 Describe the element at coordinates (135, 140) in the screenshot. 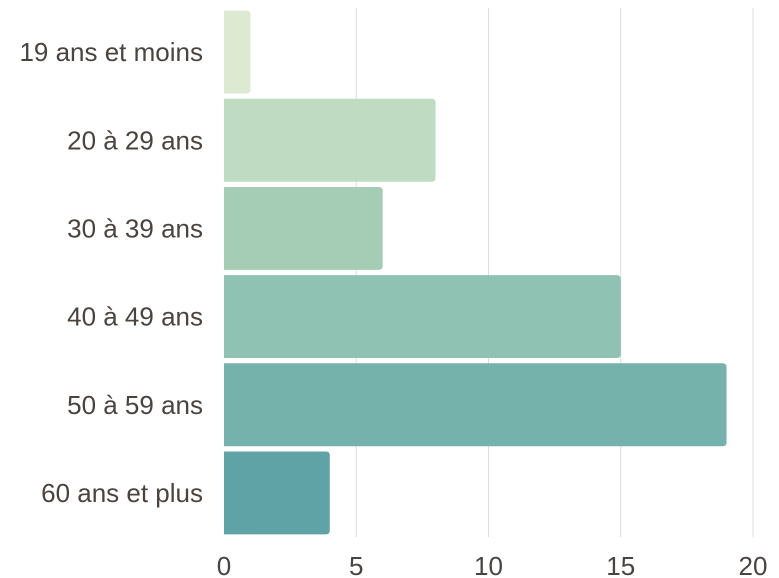

I see `category-label-1: 20 à 29 ans` at that location.